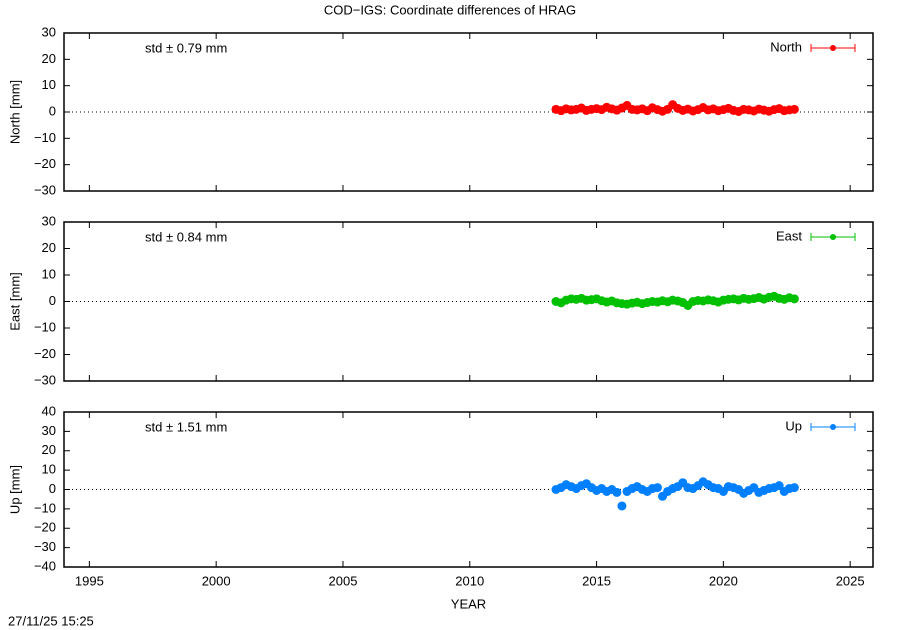  What do you see at coordinates (89, 580) in the screenshot?
I see `x-tick-label: 1995` at bounding box center [89, 580].